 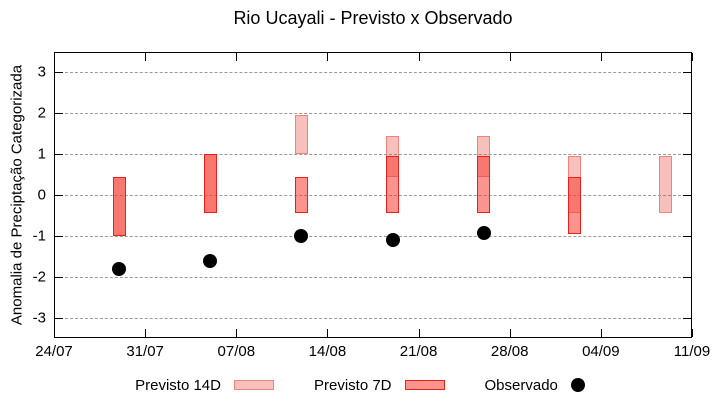 I want to click on x-tick-label: 04/09, so click(x=601, y=351).